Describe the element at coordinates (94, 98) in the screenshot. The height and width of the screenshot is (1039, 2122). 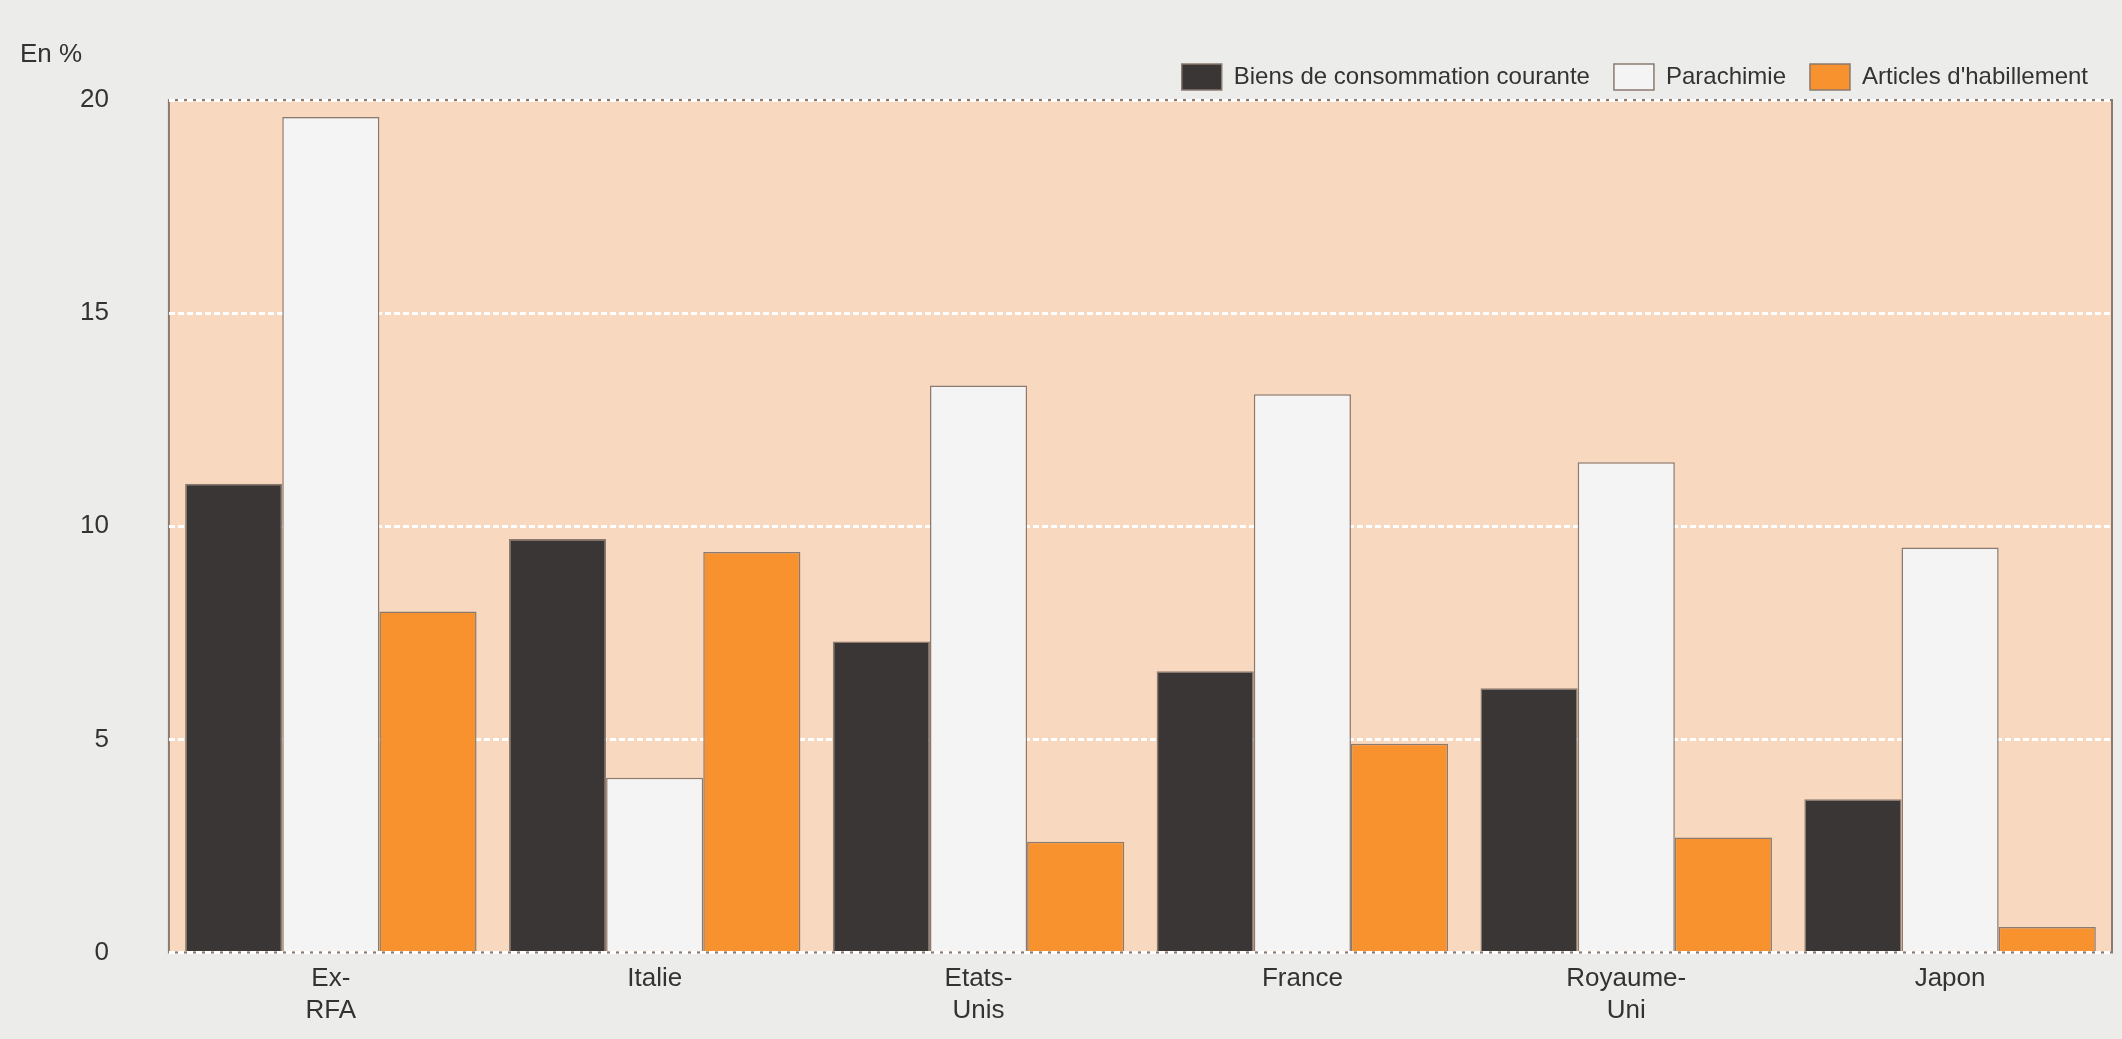
I see `y-tick-label: 20` at that location.